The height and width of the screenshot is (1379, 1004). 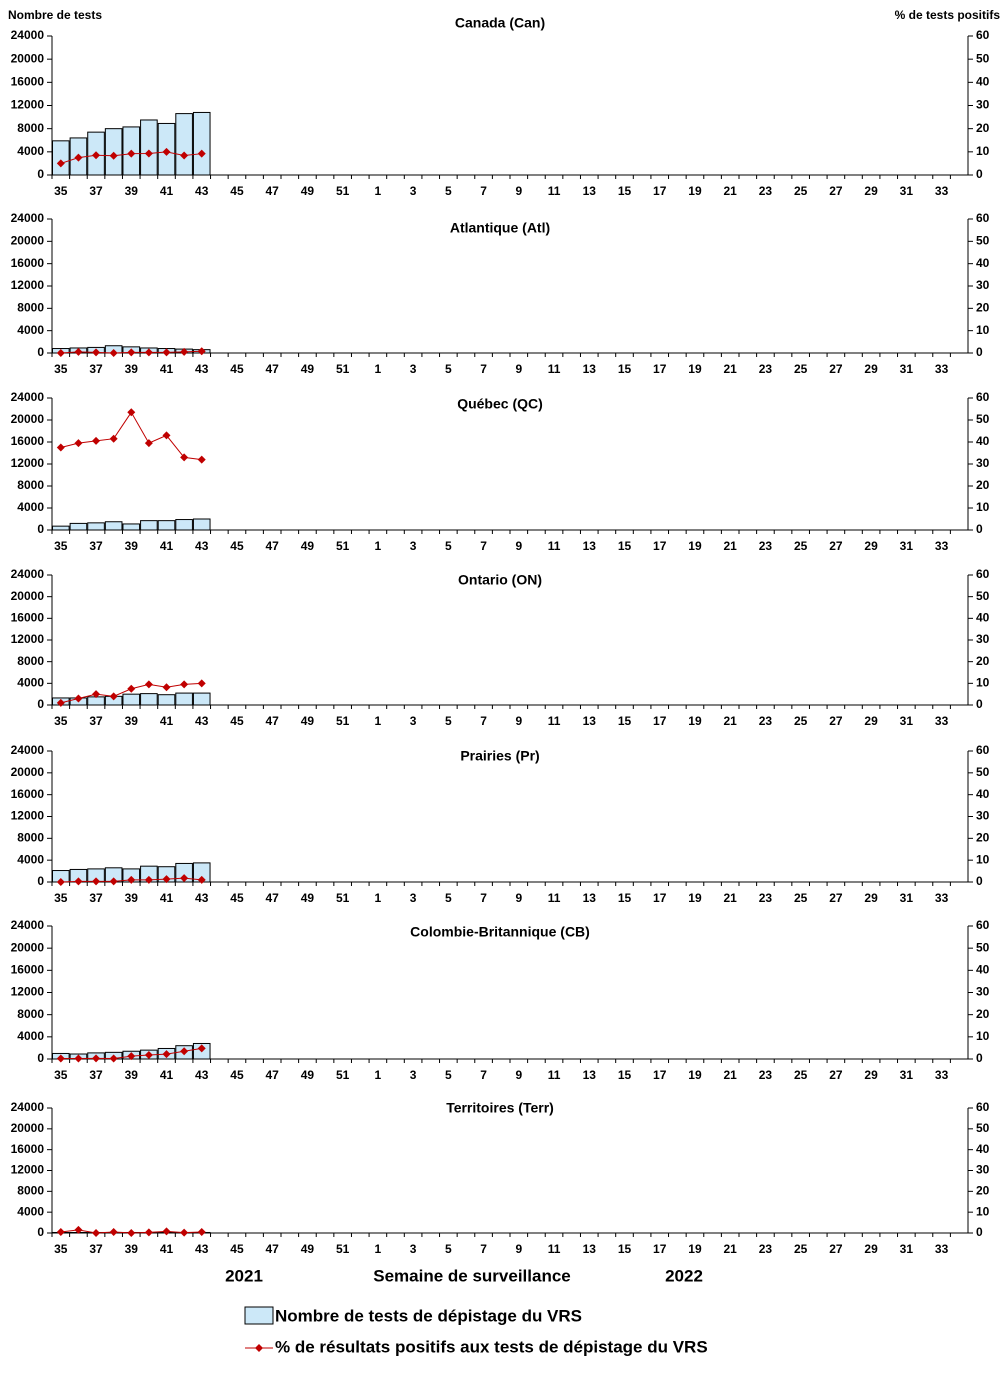 I want to click on x-tick-label: 47, so click(x=273, y=898).